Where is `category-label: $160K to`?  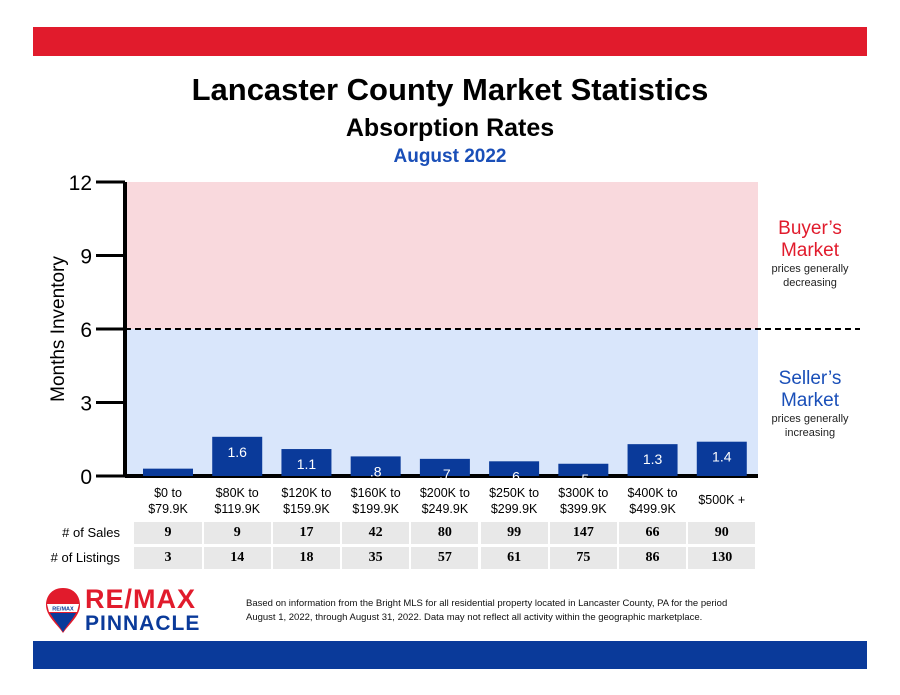
category-label: $160K to is located at coordinates (376, 493).